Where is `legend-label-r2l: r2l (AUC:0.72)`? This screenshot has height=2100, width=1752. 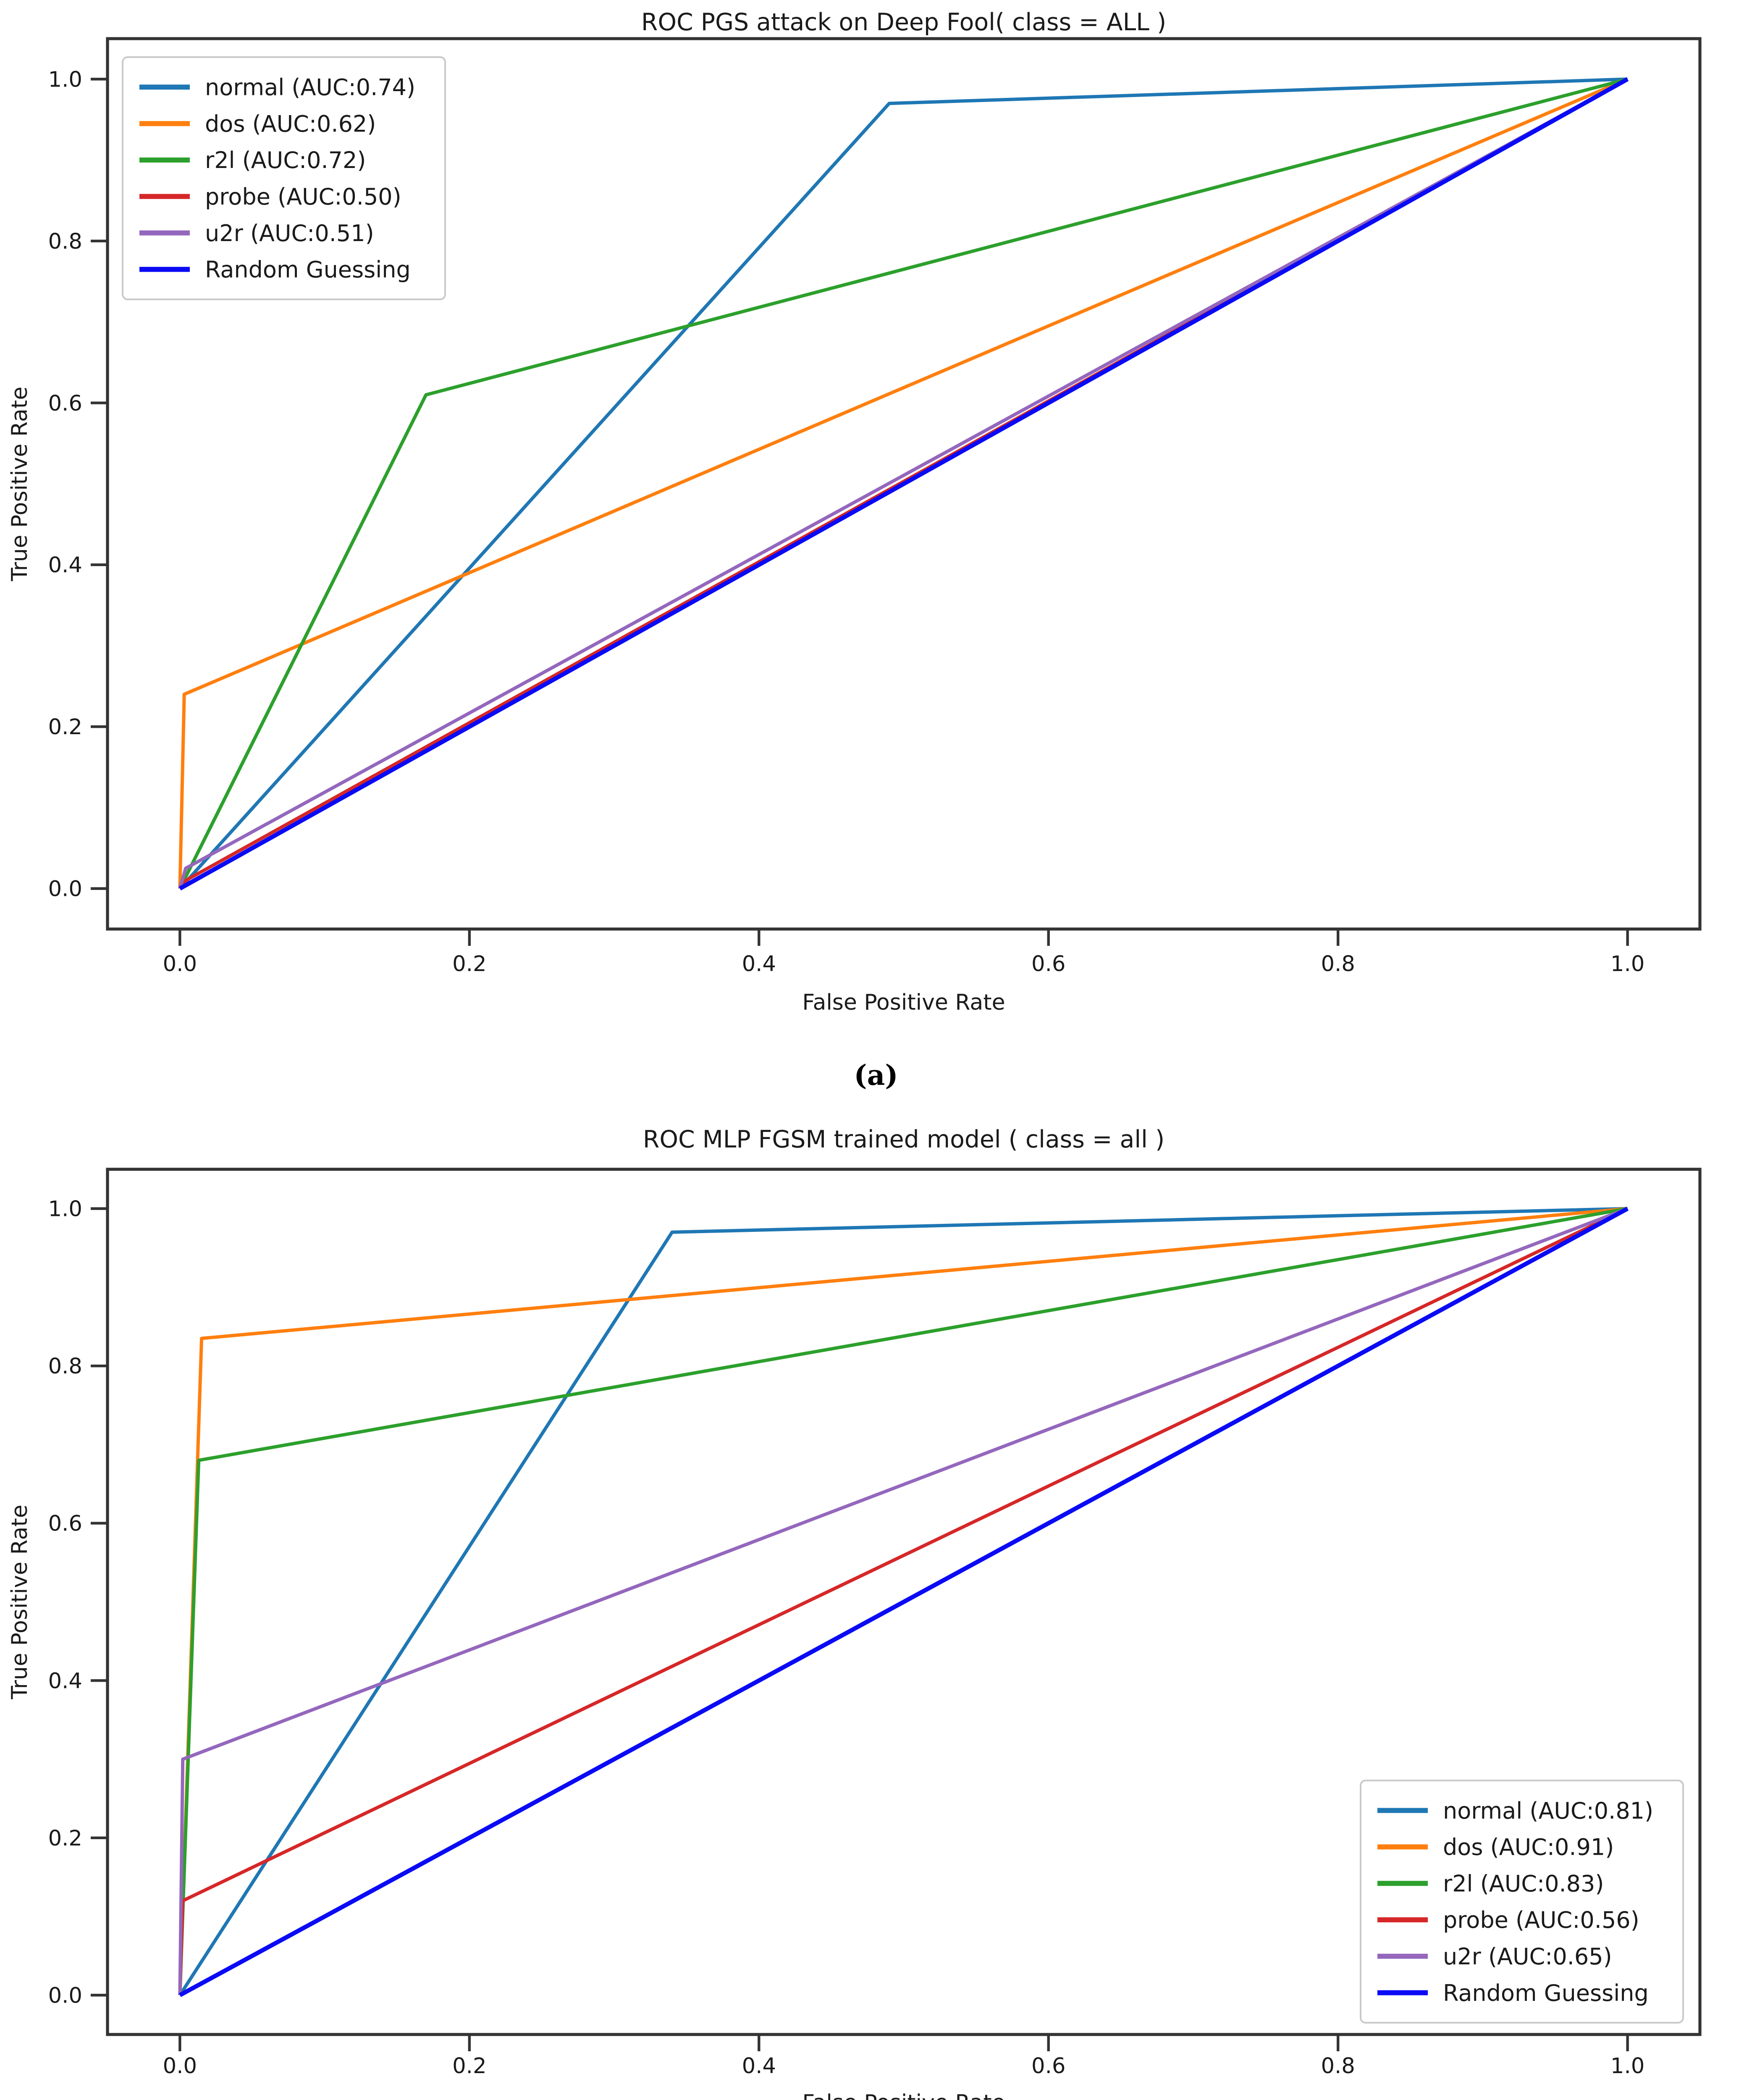
legend-label-r2l: r2l (AUC:0.72) is located at coordinates (286, 160).